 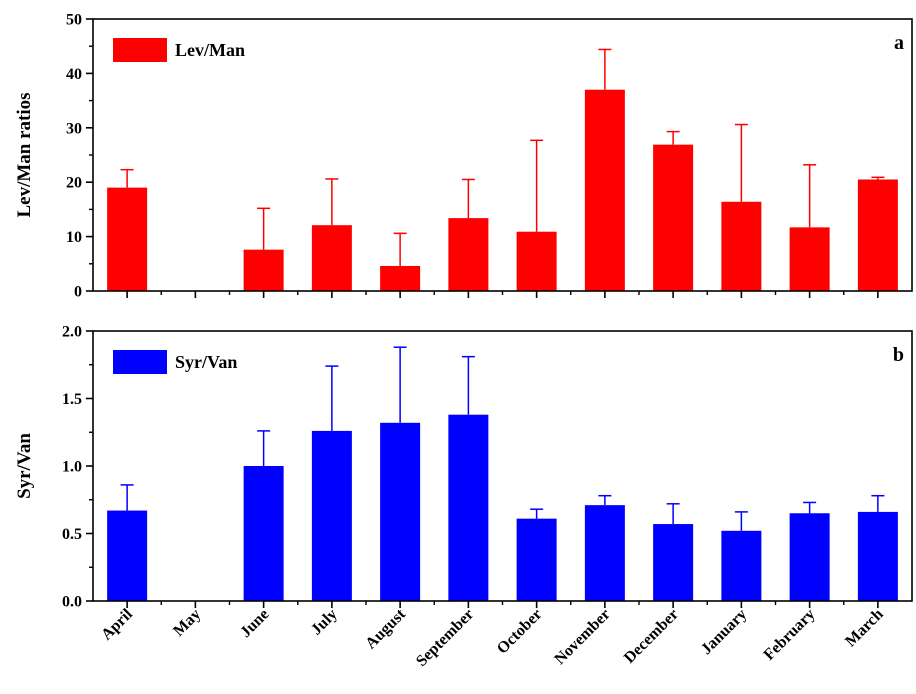 I want to click on y-tick-label: 20, so click(x=74, y=183).